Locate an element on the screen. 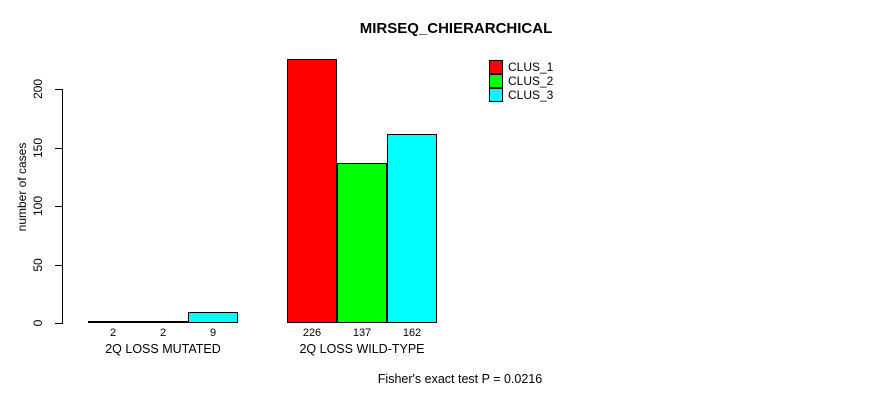 The width and height of the screenshot is (890, 400). legend-row-clus1: CLUS_1 is located at coordinates (521, 67).